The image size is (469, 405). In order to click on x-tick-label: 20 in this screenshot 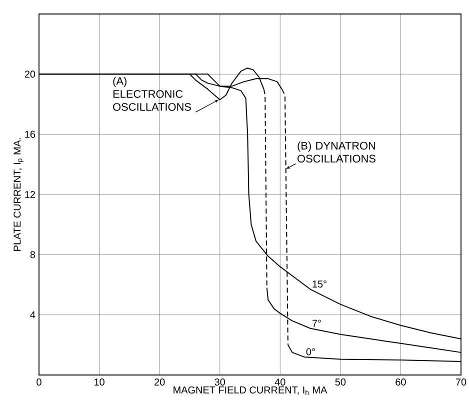, I will do `click(159, 382)`.